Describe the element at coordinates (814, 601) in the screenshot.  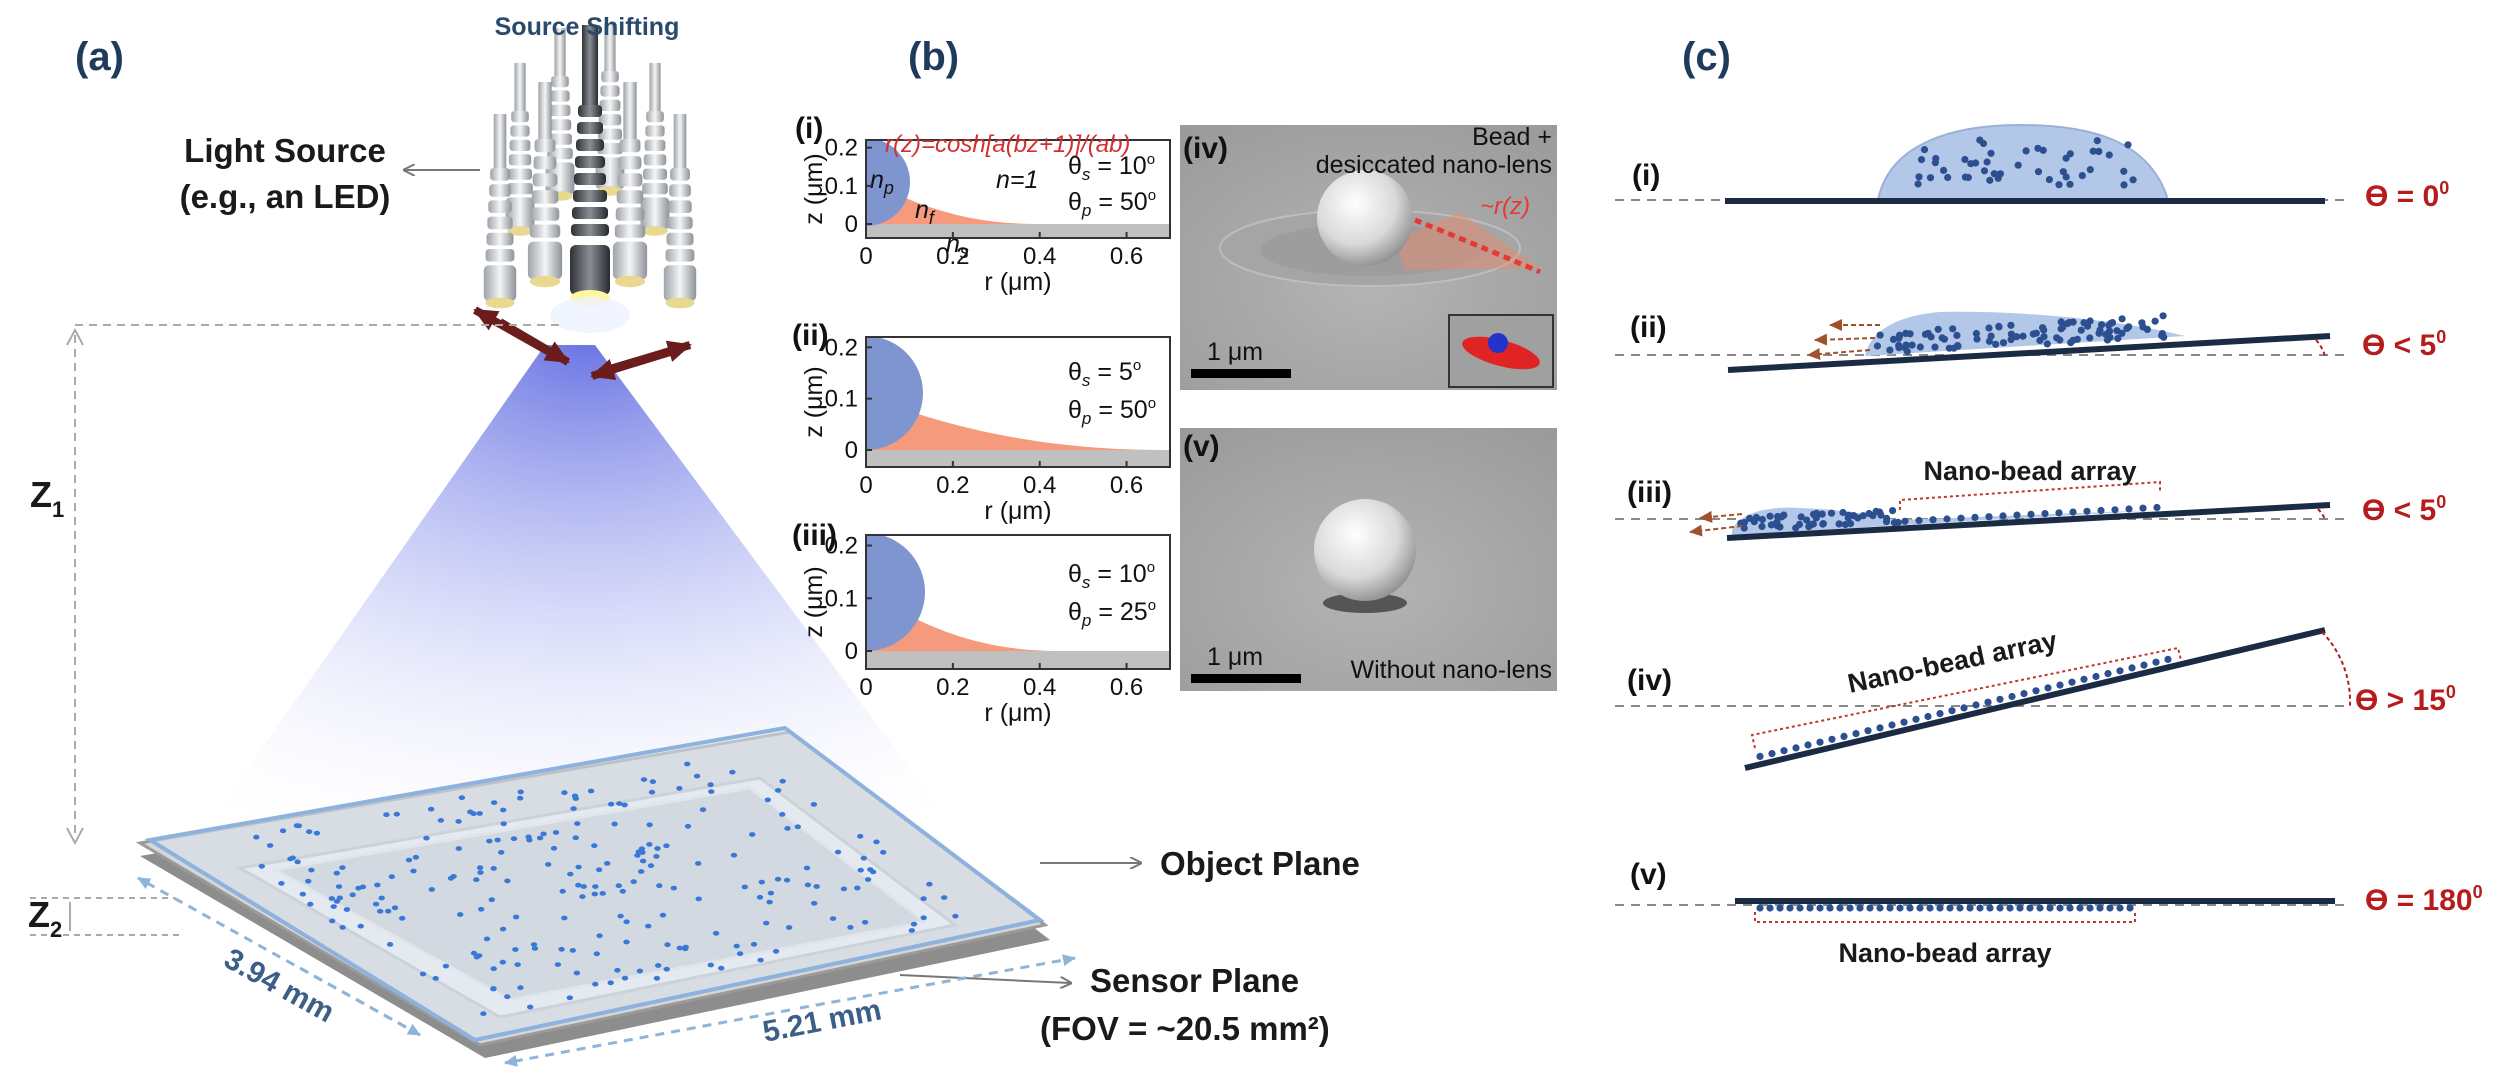
I see `y-axis-label: z (μm)` at that location.